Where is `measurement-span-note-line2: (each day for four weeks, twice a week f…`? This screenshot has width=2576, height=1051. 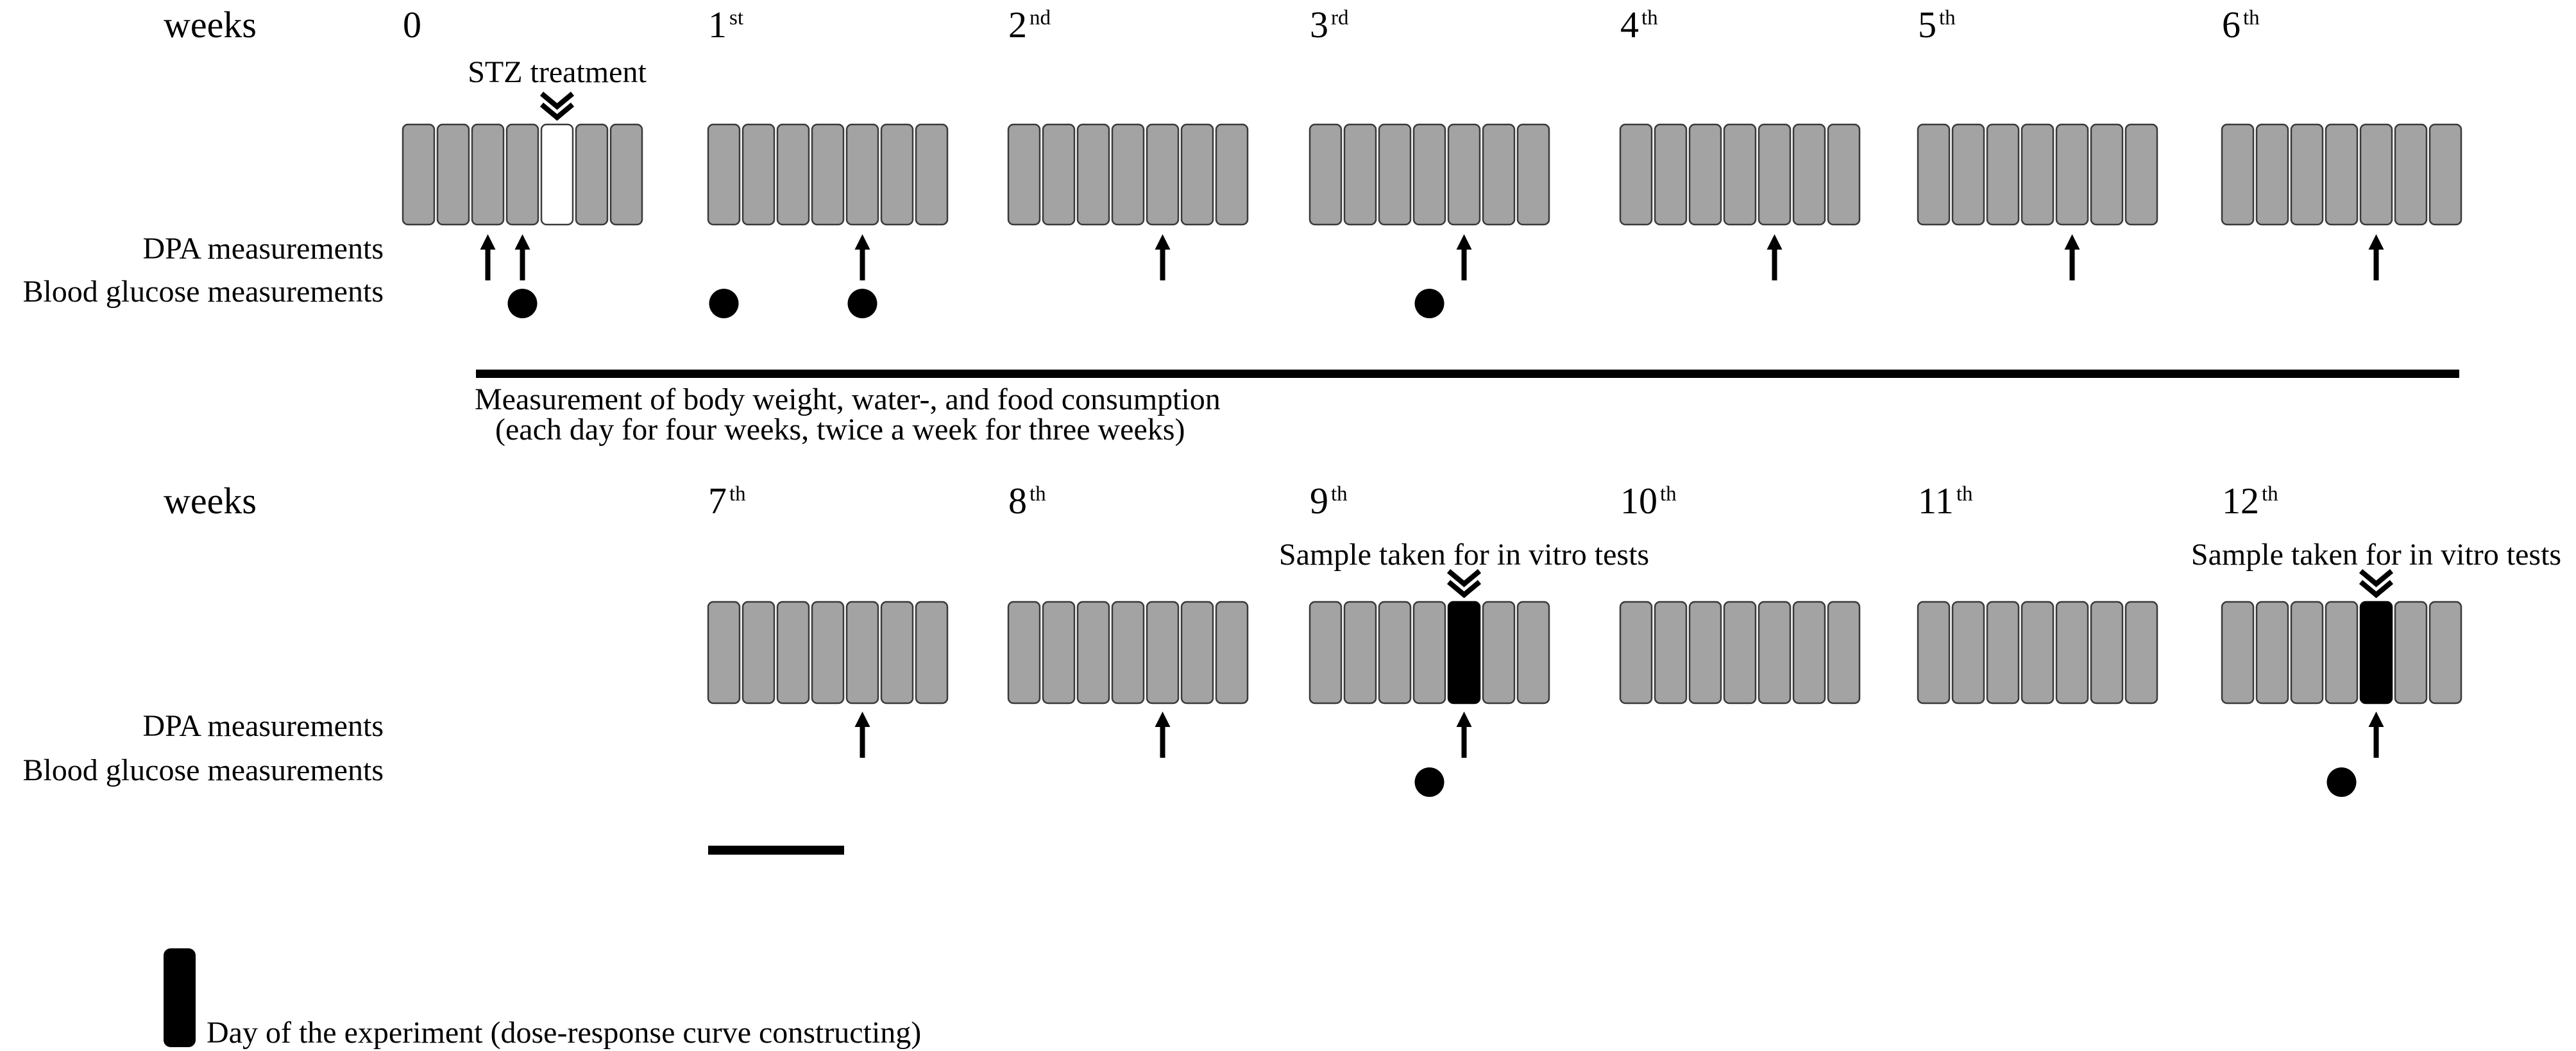
measurement-span-note-line2: (each day for four weeks, twice a week f… is located at coordinates (840, 430).